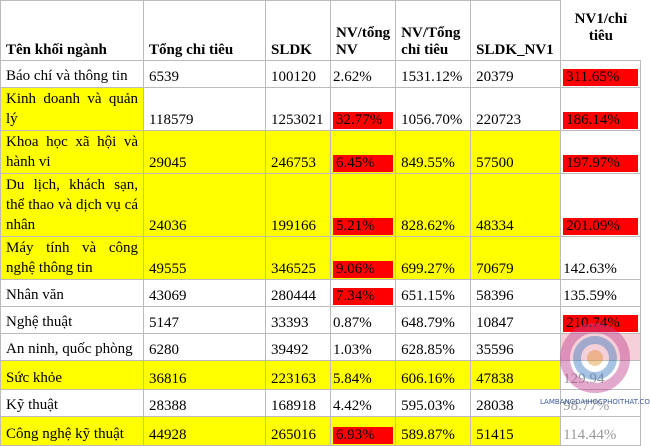 The width and height of the screenshot is (650, 446). I want to click on highlight-value: 5.21%, so click(363, 226).